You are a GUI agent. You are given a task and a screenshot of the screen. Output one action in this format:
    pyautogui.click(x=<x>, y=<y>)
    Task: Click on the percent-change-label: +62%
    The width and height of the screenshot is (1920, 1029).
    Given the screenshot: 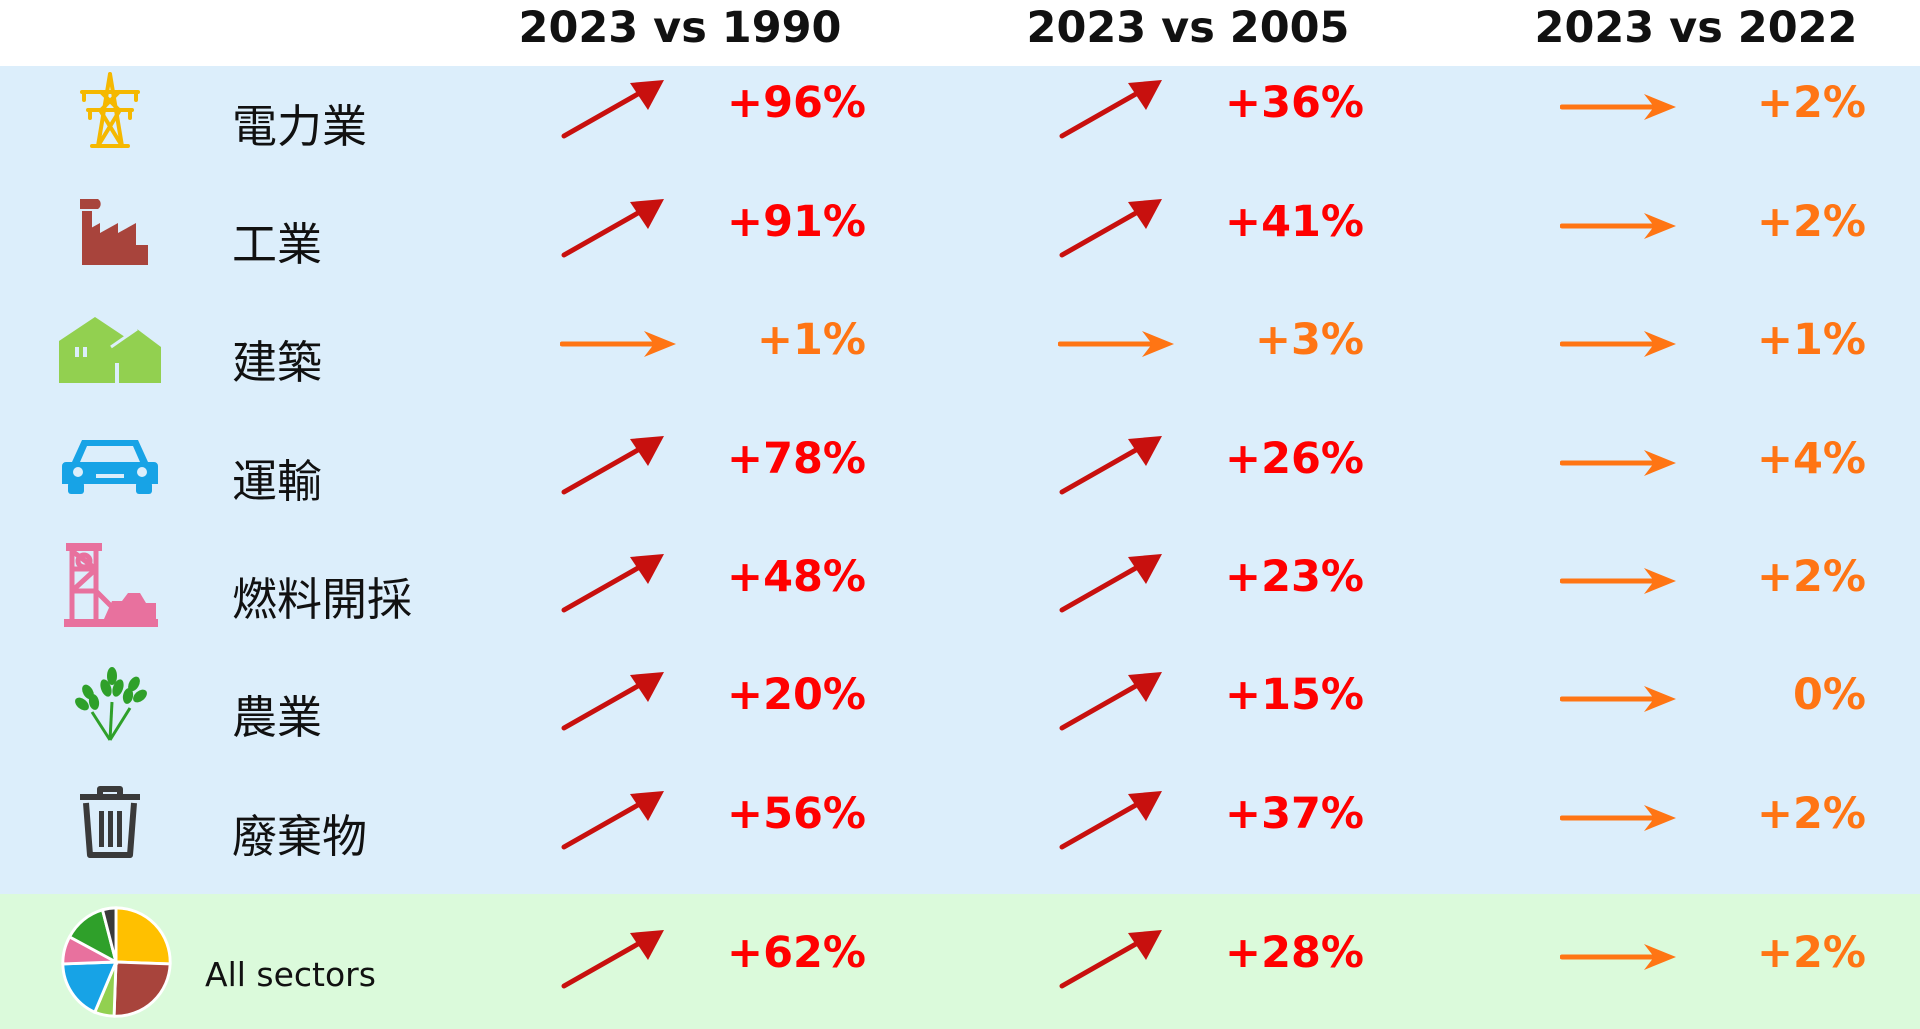 What is the action you would take?
    pyautogui.click(x=796, y=953)
    